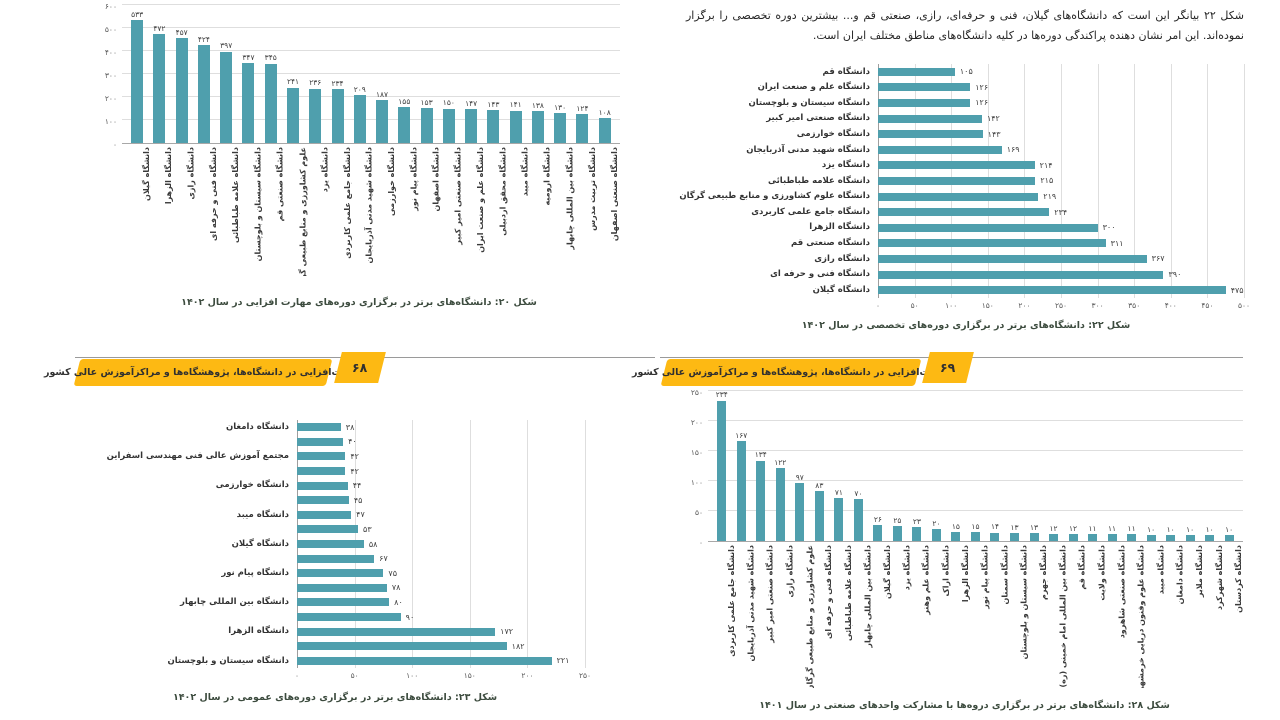 The height and width of the screenshot is (720, 1280). I want to click on value-label: ۴۷۲, so click(159, 29).